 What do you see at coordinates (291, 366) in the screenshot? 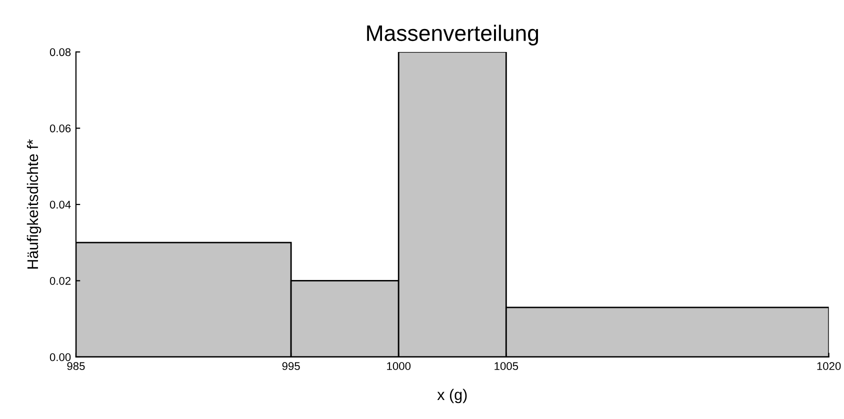
I see `x-tick-label: 995` at bounding box center [291, 366].